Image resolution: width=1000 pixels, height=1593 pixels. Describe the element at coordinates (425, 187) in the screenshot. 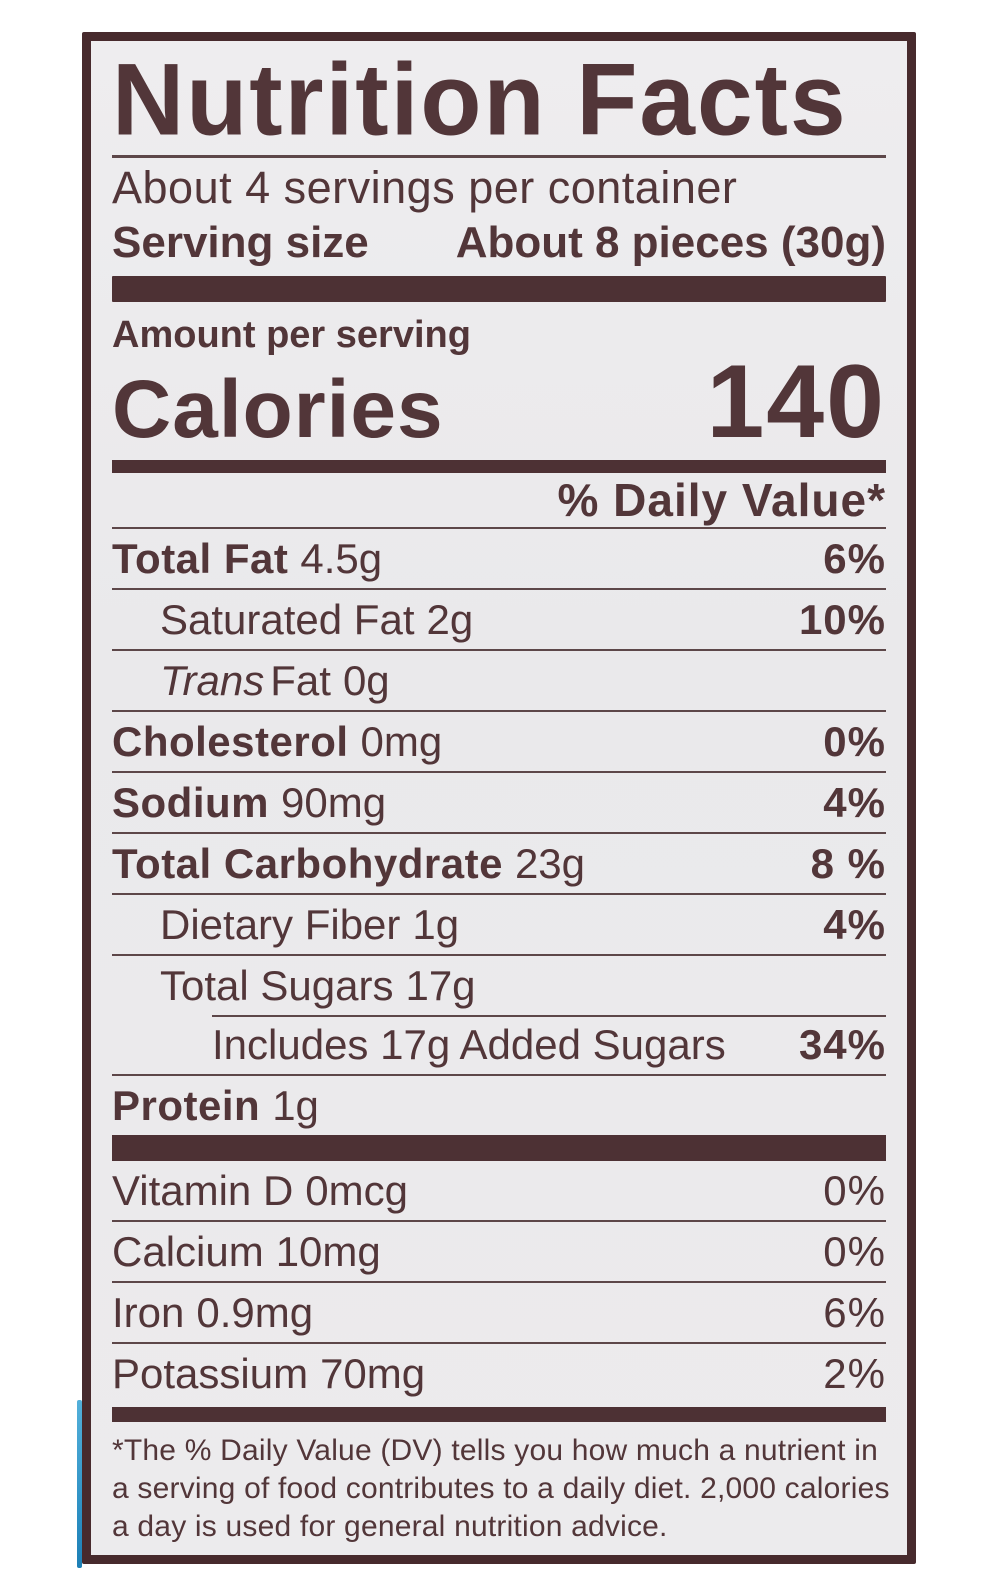

I see `servings-per-container: About 4 servings per container` at that location.